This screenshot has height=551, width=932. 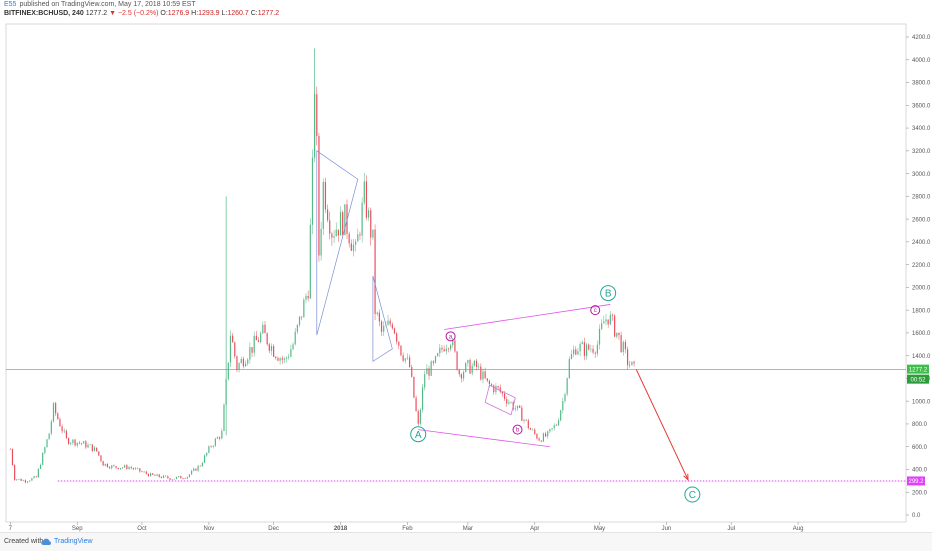 I want to click on x-tick-label: Jun, so click(x=667, y=529).